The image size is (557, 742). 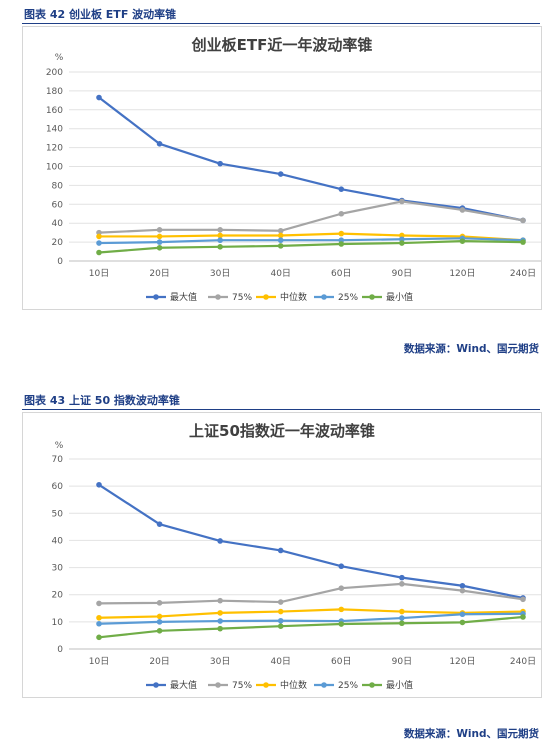 What do you see at coordinates (54, 130) in the screenshot?
I see `y-tick-label: 140` at bounding box center [54, 130].